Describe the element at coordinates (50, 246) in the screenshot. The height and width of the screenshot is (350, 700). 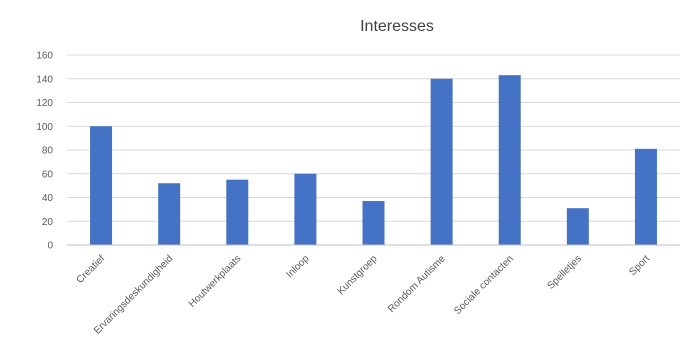
I see `y-tick-label: 0` at that location.